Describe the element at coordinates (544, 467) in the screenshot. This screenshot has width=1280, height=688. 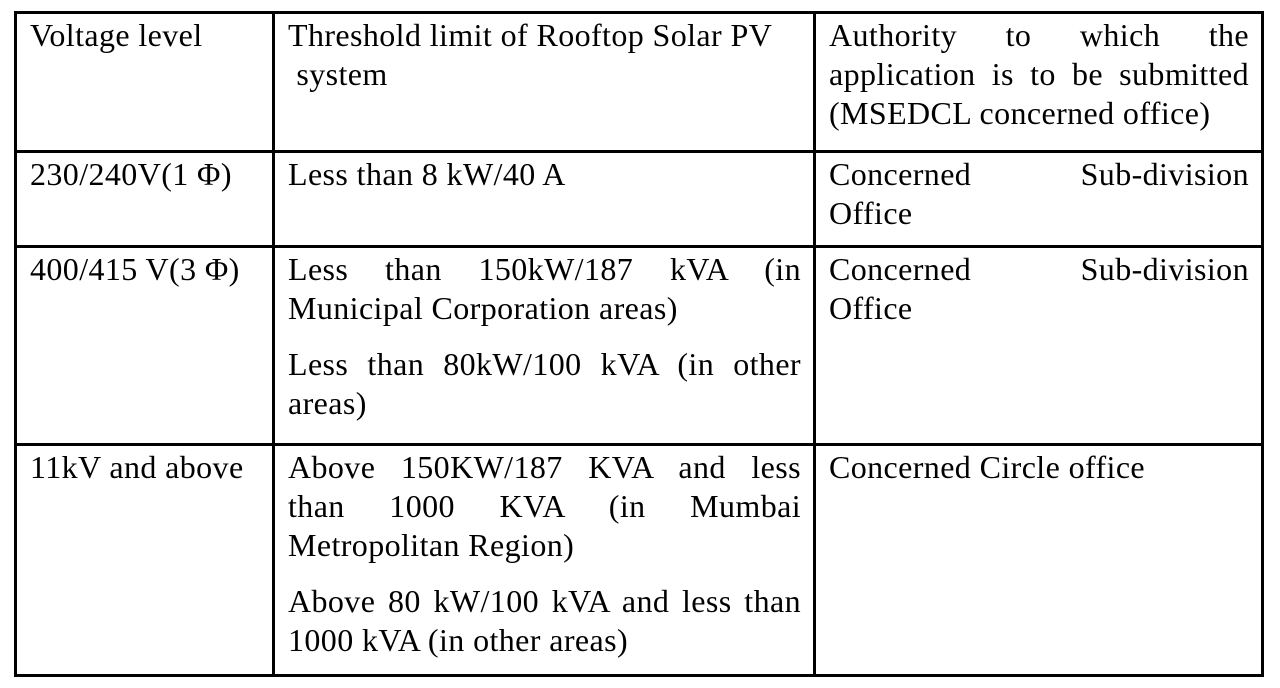
I see `cell-line: Above 150KW/187 KVA and less` at that location.